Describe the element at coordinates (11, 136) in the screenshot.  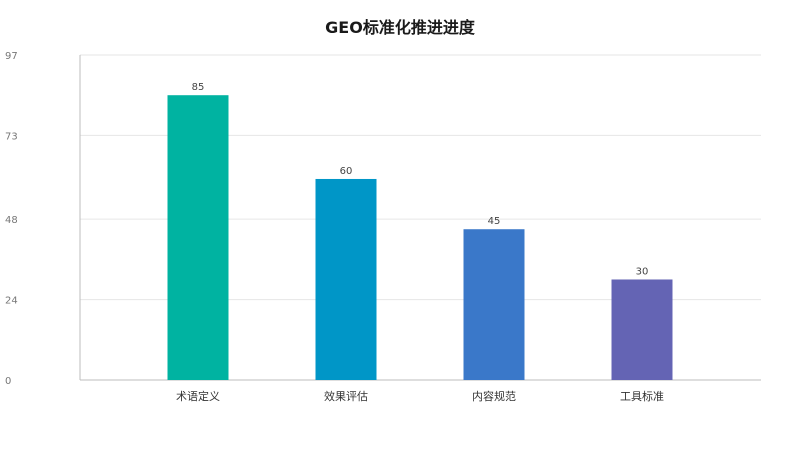
I see `y-tick-label: 73` at that location.